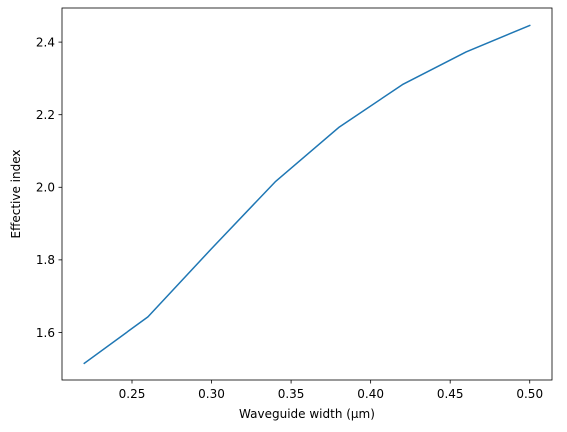 This screenshot has width=567, height=432. What do you see at coordinates (45, 42) in the screenshot?
I see `y-tick-label: 2.4` at bounding box center [45, 42].